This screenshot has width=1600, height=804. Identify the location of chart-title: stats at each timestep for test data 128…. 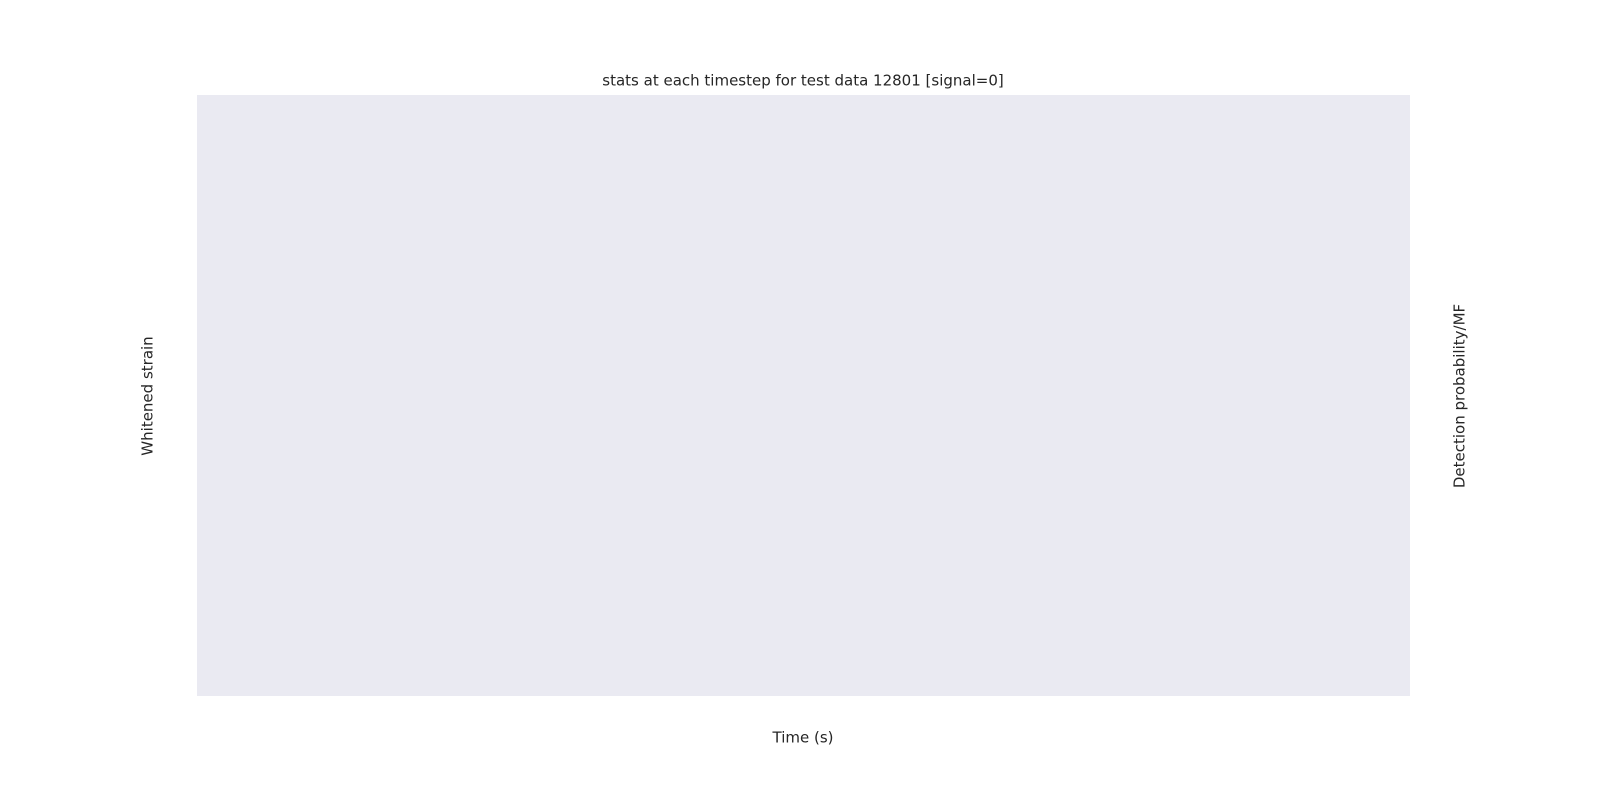
(802, 81).